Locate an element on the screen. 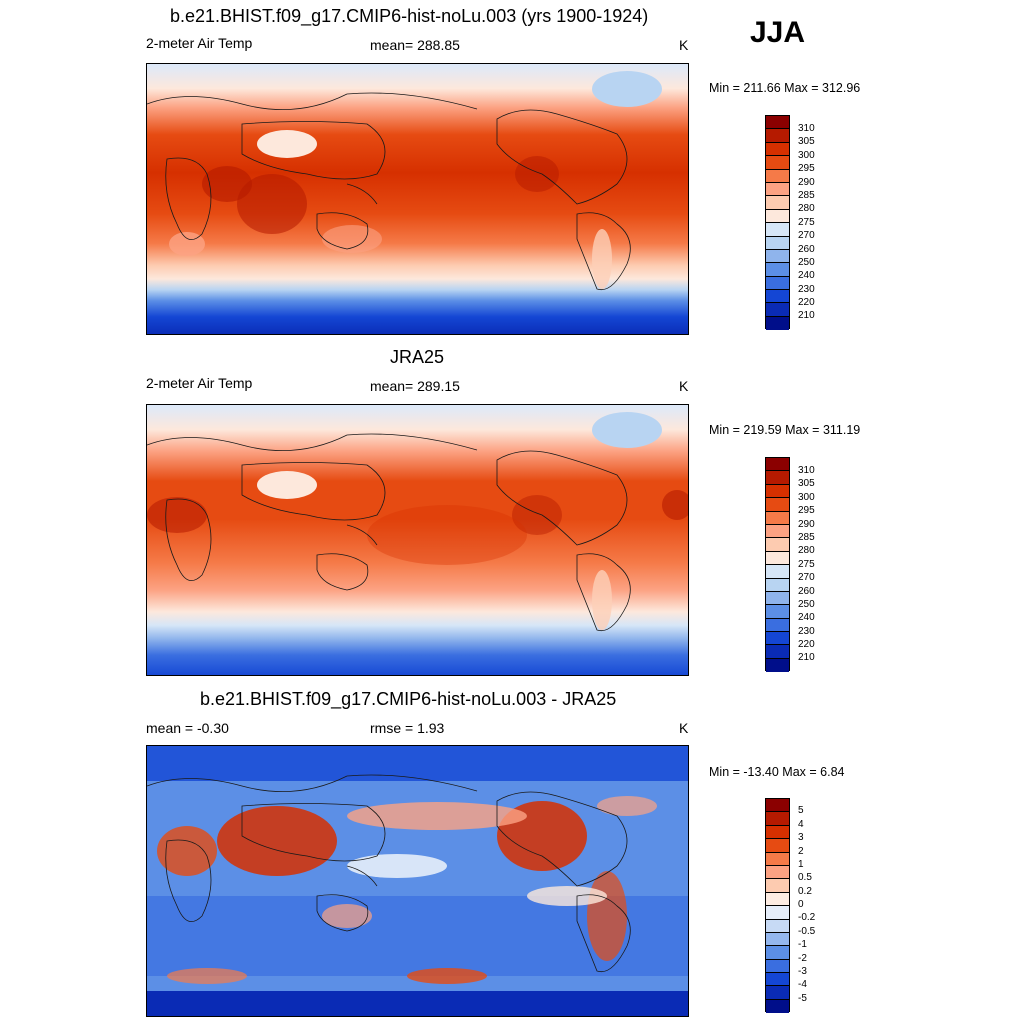 The image size is (1024, 1024). colorbar-label: -0.2 is located at coordinates (807, 917).